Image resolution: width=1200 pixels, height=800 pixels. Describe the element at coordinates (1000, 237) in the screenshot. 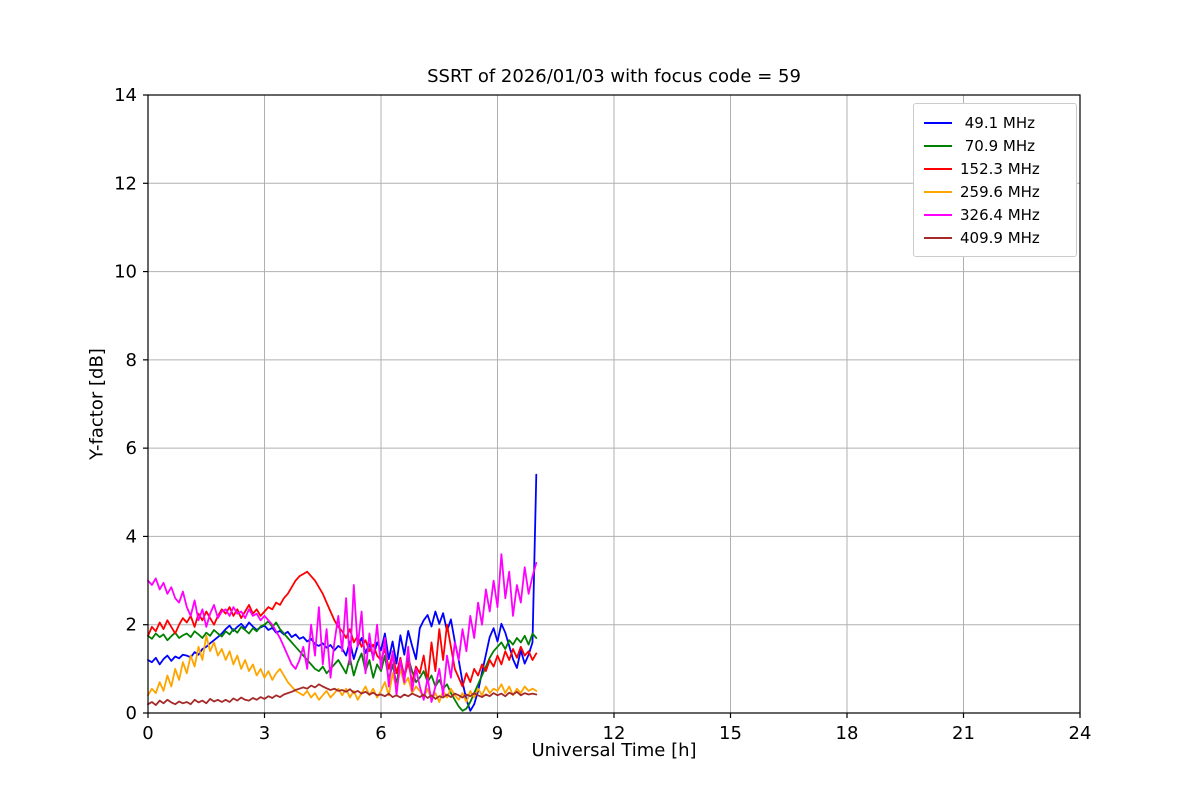

I see `legend-label: 409.9 MHz` at that location.